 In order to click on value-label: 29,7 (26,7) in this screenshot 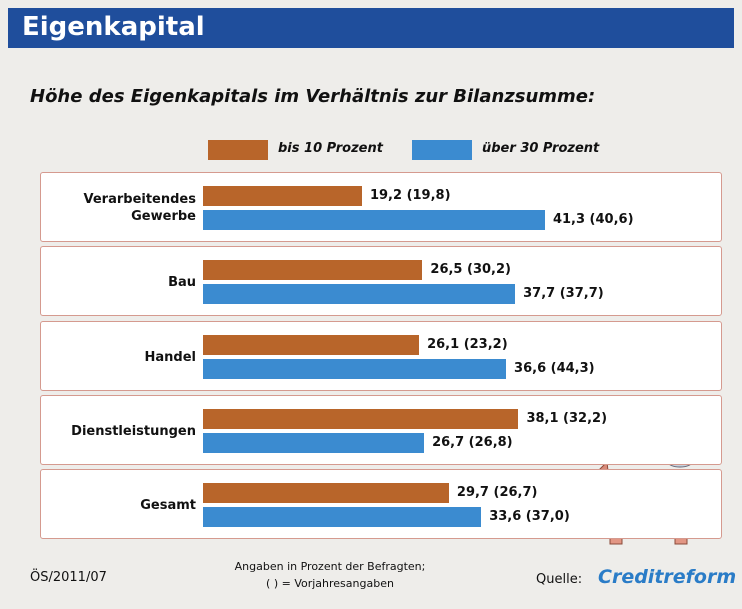, I will do `click(497, 493)`.